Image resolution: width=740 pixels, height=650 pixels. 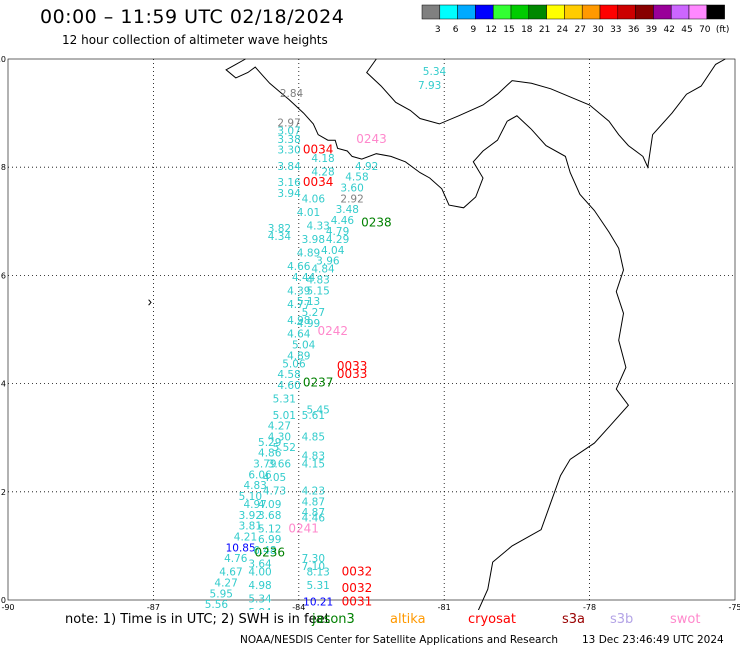 What do you see at coordinates (289, 167) in the screenshot?
I see `wave-height-point: 3.84` at bounding box center [289, 167].